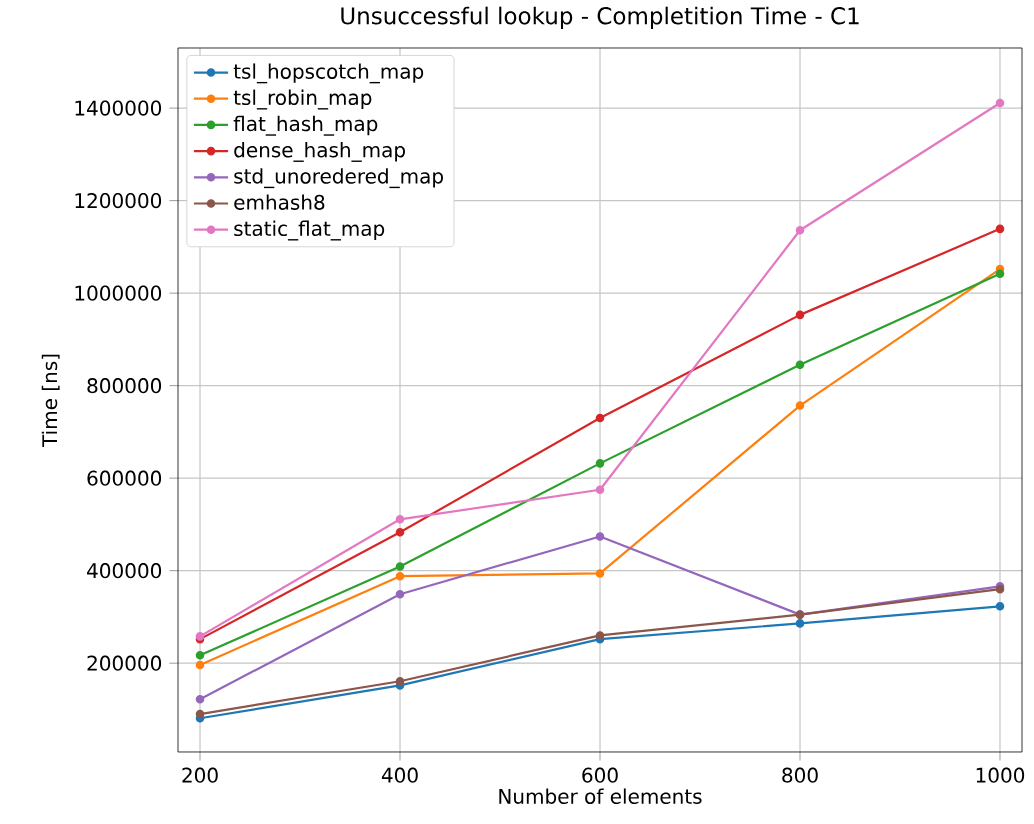 The image size is (1034, 824). Describe the element at coordinates (319, 151) in the screenshot. I see `legend-label: dense_hash_map` at that location.